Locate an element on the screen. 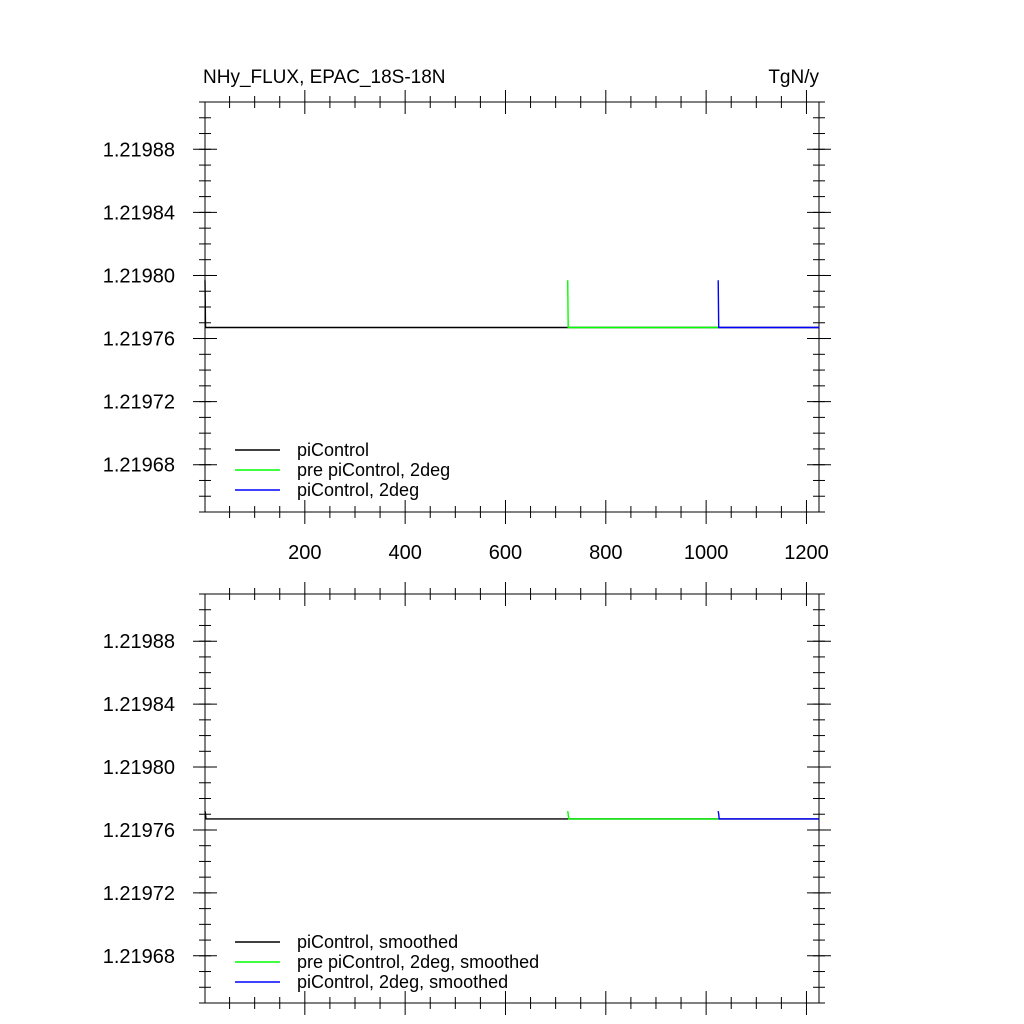  legend-label: pre piControl, 2deg is located at coordinates (373, 470).